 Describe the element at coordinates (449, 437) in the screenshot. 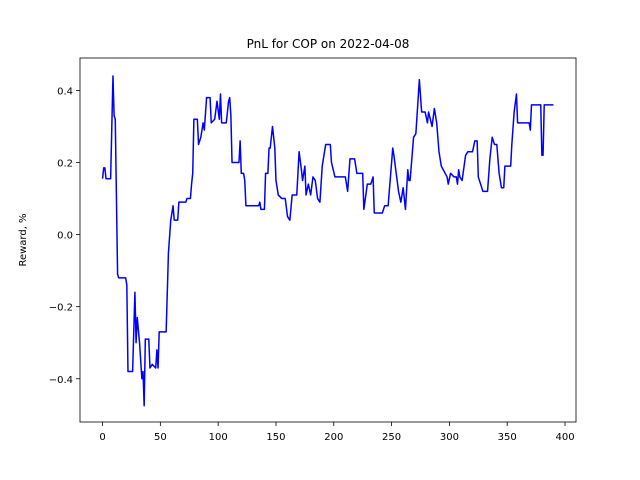

I see `x-tick-label: 300` at that location.